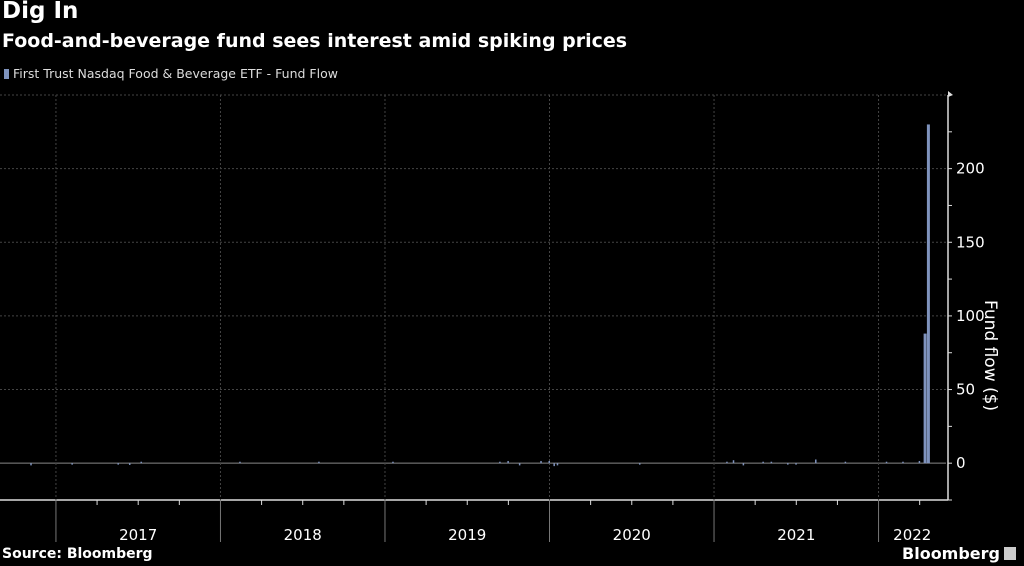 The width and height of the screenshot is (1024, 566). I want to click on y-tick-label: 100, so click(970, 316).